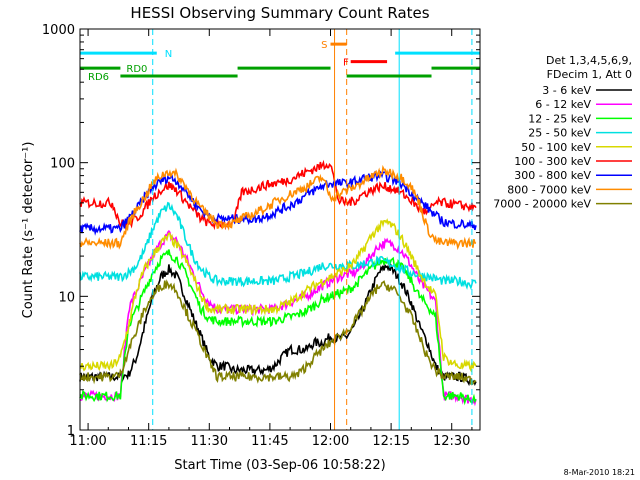 The height and width of the screenshot is (480, 640). What do you see at coordinates (552, 175) in the screenshot?
I see `legend-label: 300 - 800 keV` at bounding box center [552, 175].